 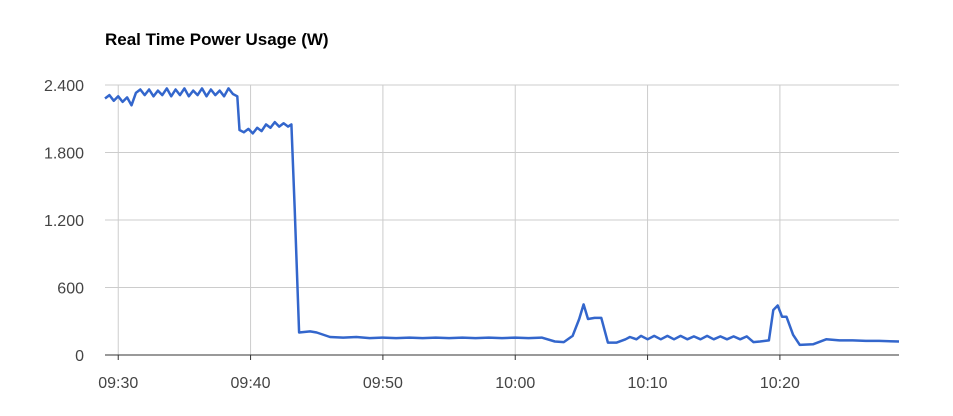 What do you see at coordinates (64, 221) in the screenshot?
I see `y-tick-label: 1.200` at bounding box center [64, 221].